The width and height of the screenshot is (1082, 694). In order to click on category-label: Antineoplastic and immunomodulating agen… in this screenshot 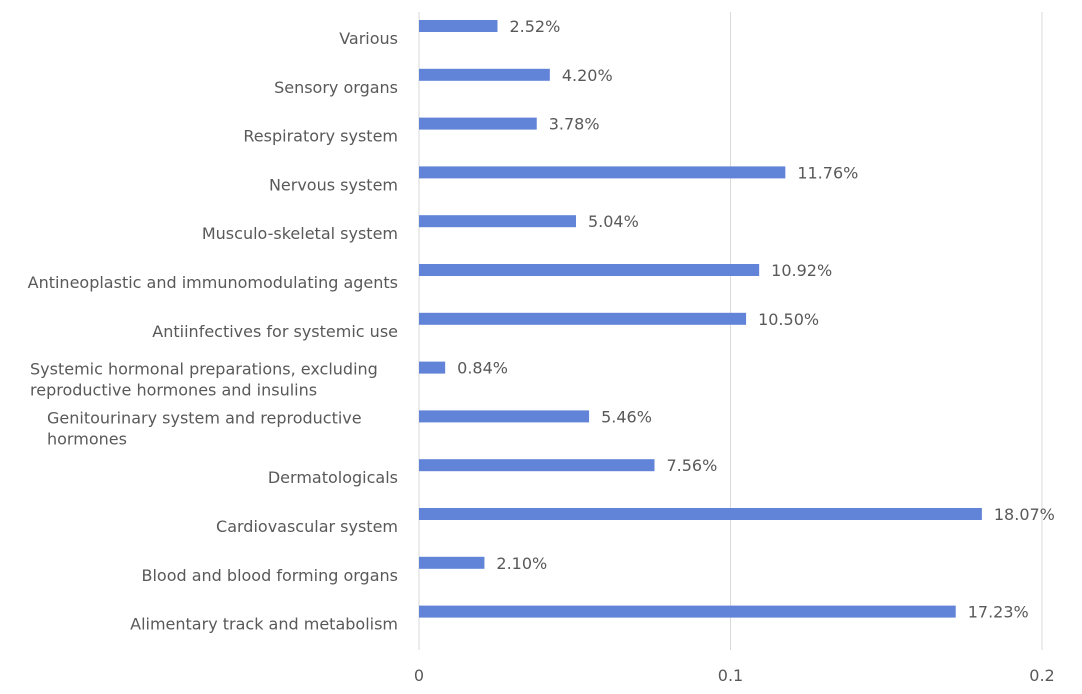, I will do `click(213, 282)`.